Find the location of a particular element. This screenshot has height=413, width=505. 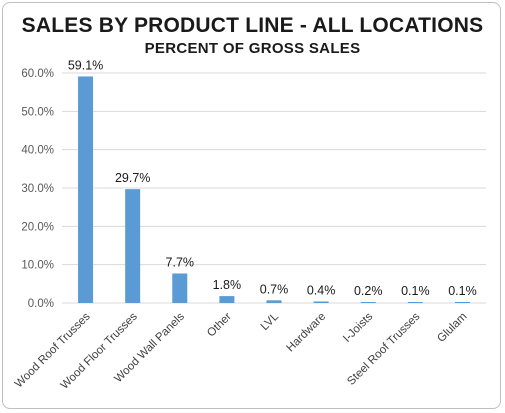

data-label: 59.1% is located at coordinates (85, 65).